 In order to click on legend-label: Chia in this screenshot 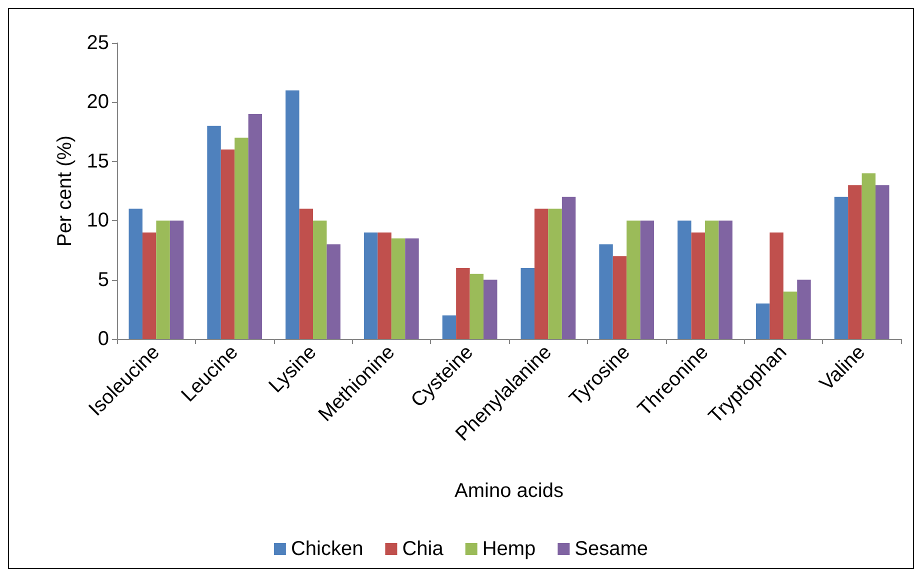, I will do `click(423, 549)`.